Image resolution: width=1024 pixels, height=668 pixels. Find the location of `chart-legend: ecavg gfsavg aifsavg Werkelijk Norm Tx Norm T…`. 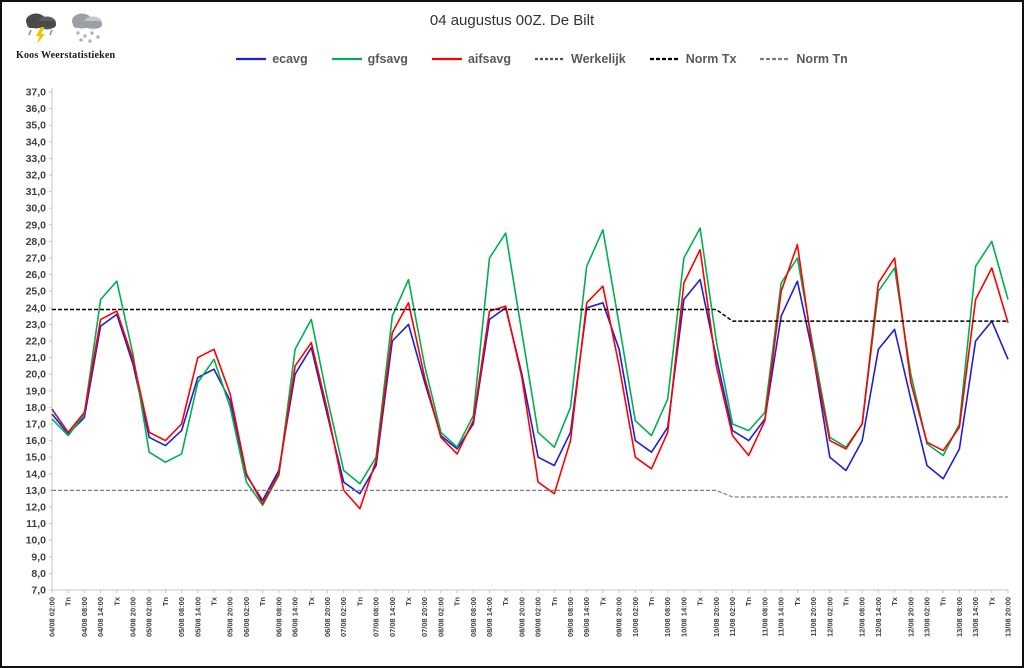

chart-legend: ecavg gfsavg aifsavg Werkelijk Norm Tx Norm T… is located at coordinates (542, 59).